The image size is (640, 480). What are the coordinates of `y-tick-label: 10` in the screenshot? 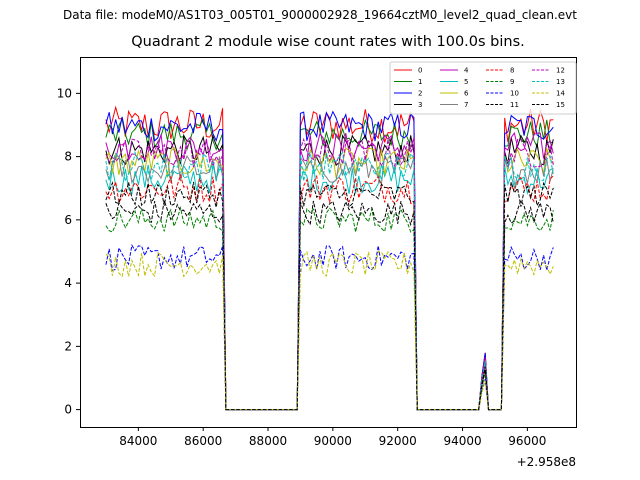 It's located at (64, 93).